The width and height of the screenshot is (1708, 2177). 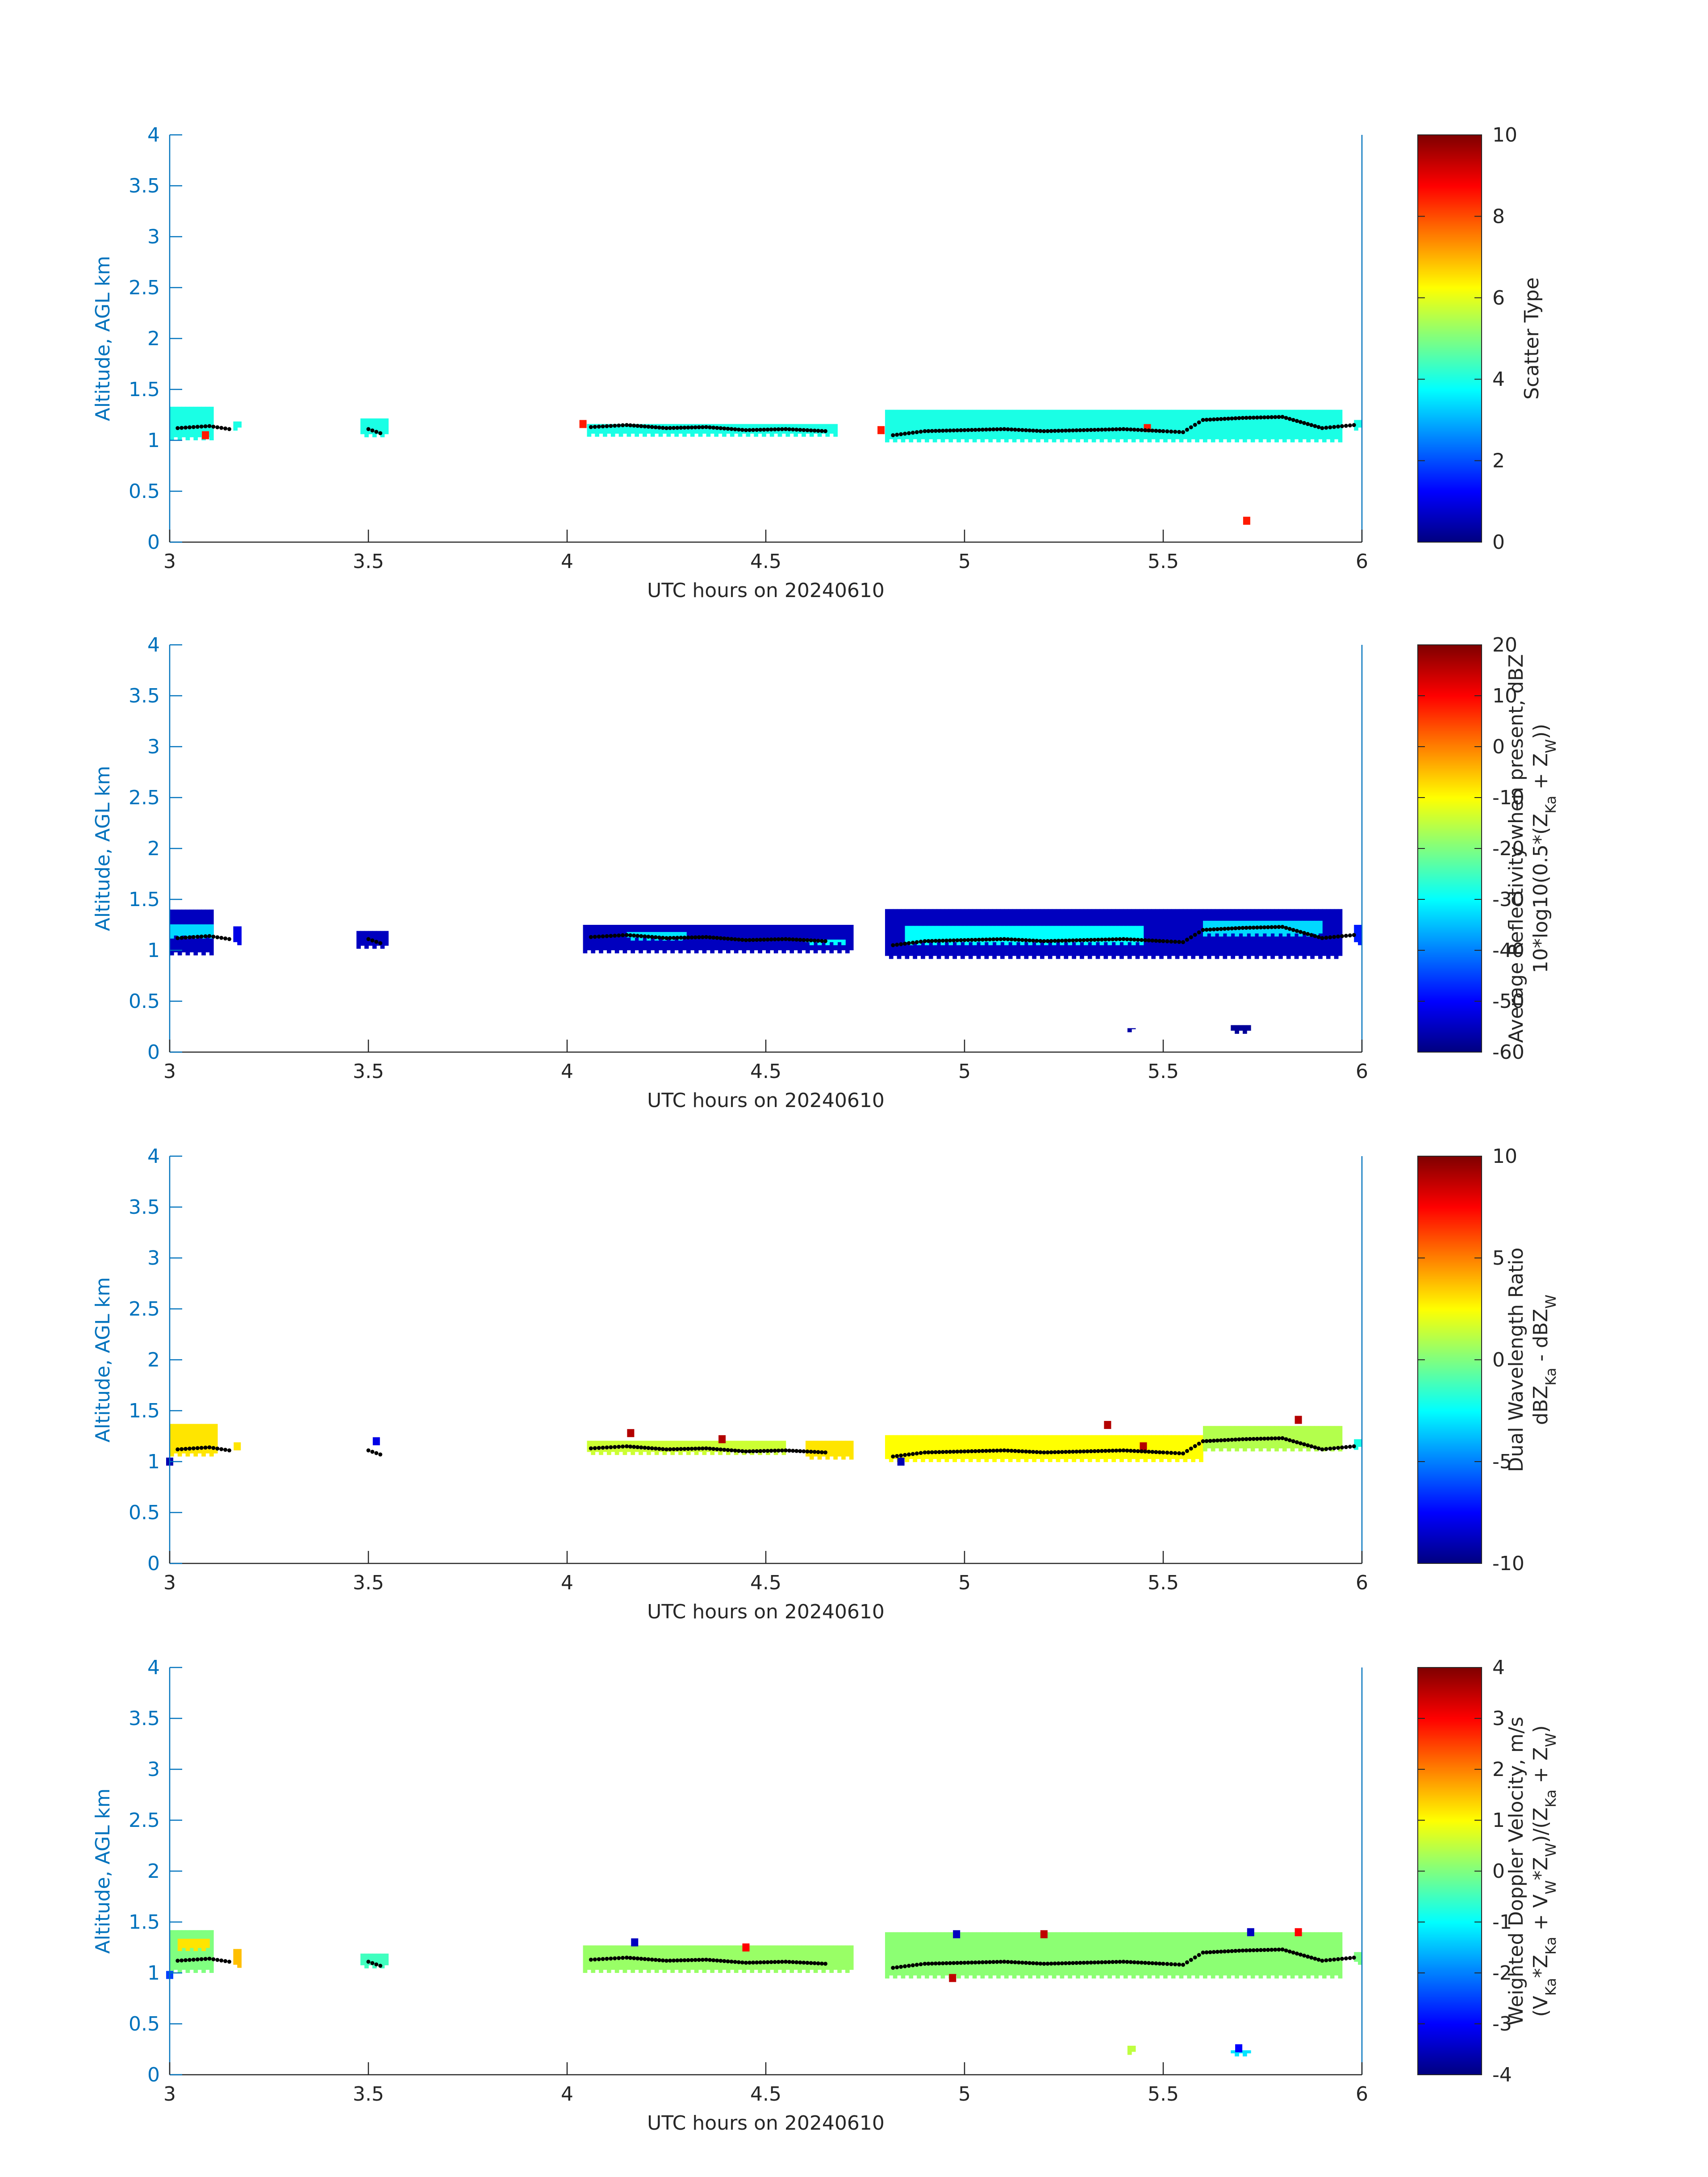 What do you see at coordinates (144, 186) in the screenshot?
I see `y-tick-label: 3.5` at bounding box center [144, 186].